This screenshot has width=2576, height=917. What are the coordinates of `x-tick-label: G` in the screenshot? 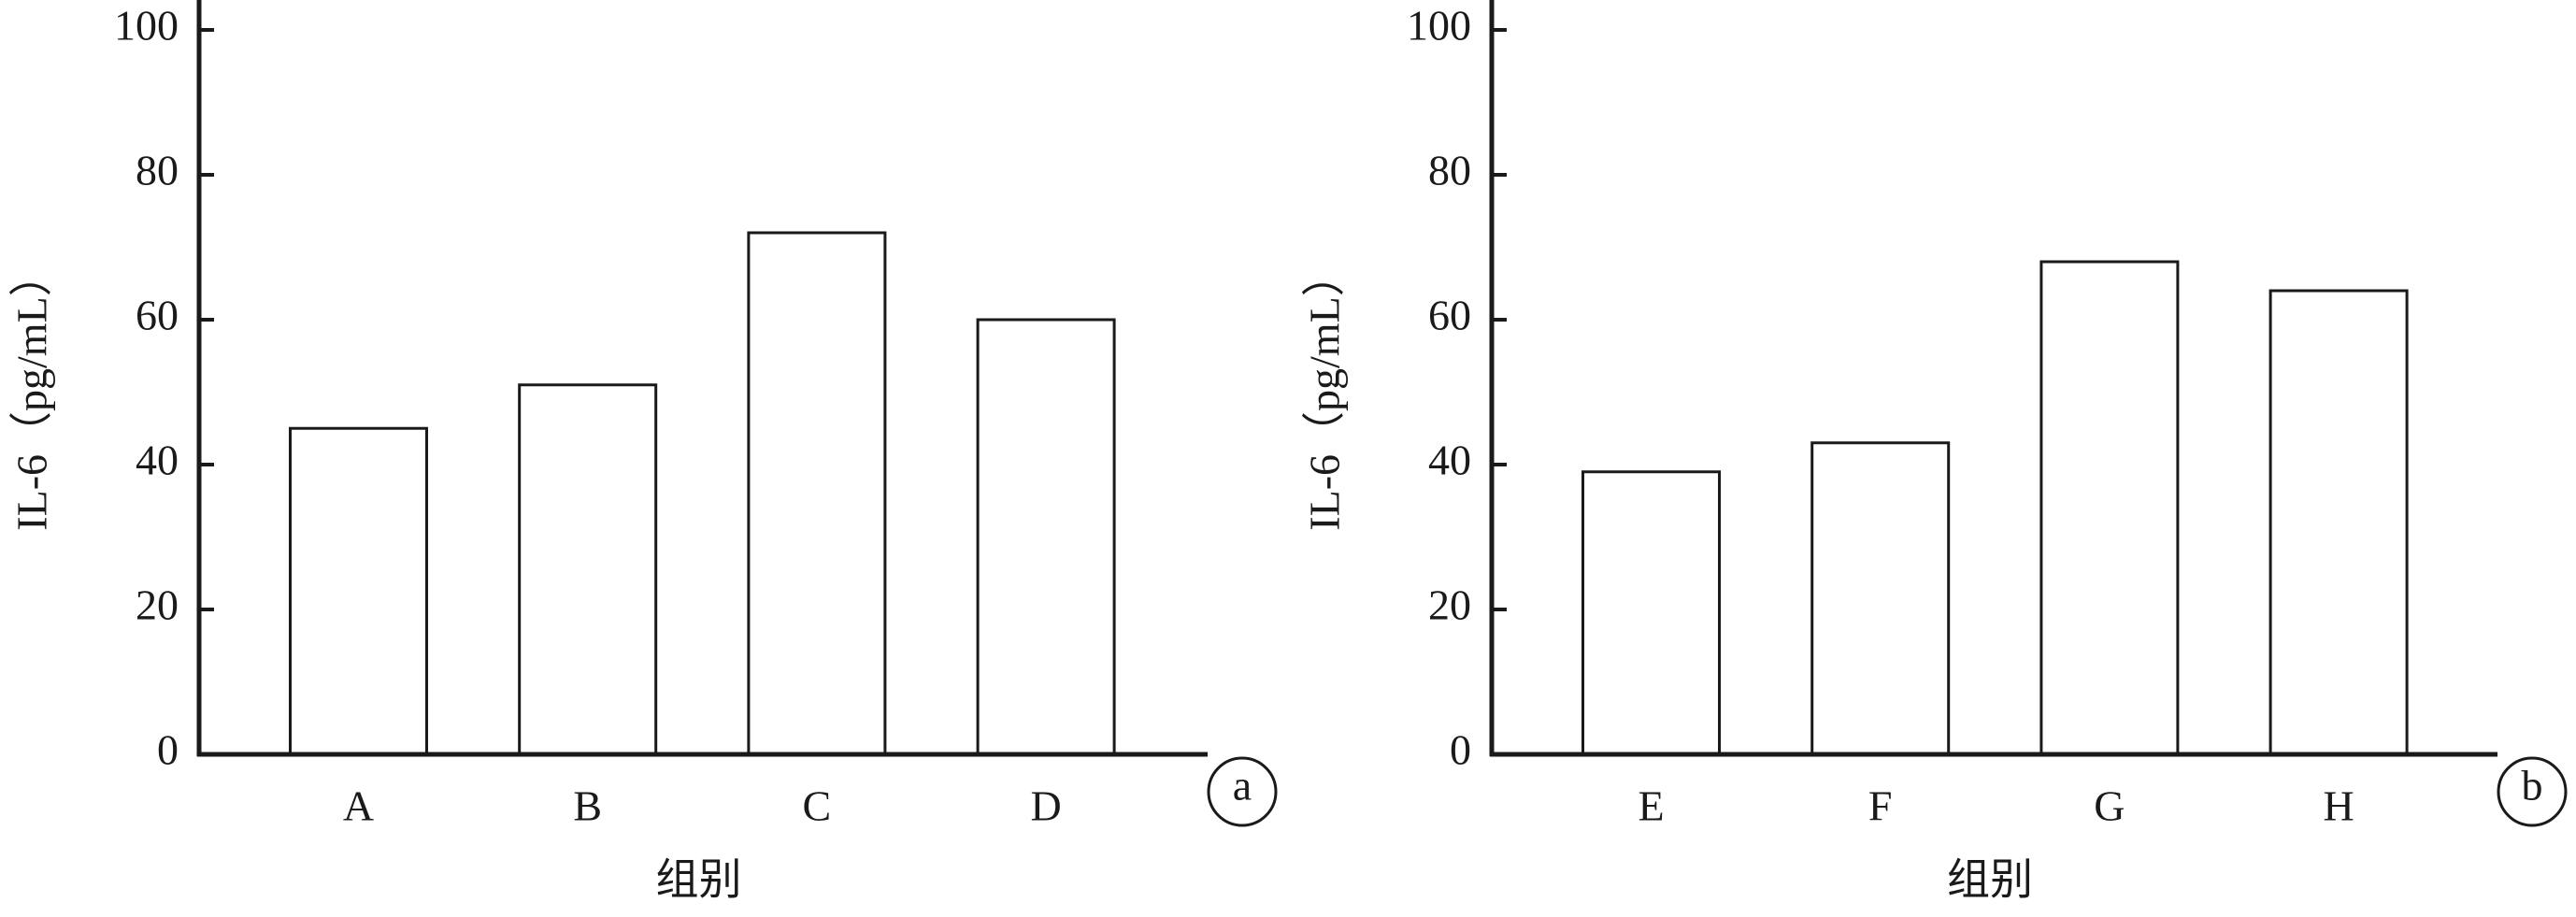 It's located at (2109, 806).